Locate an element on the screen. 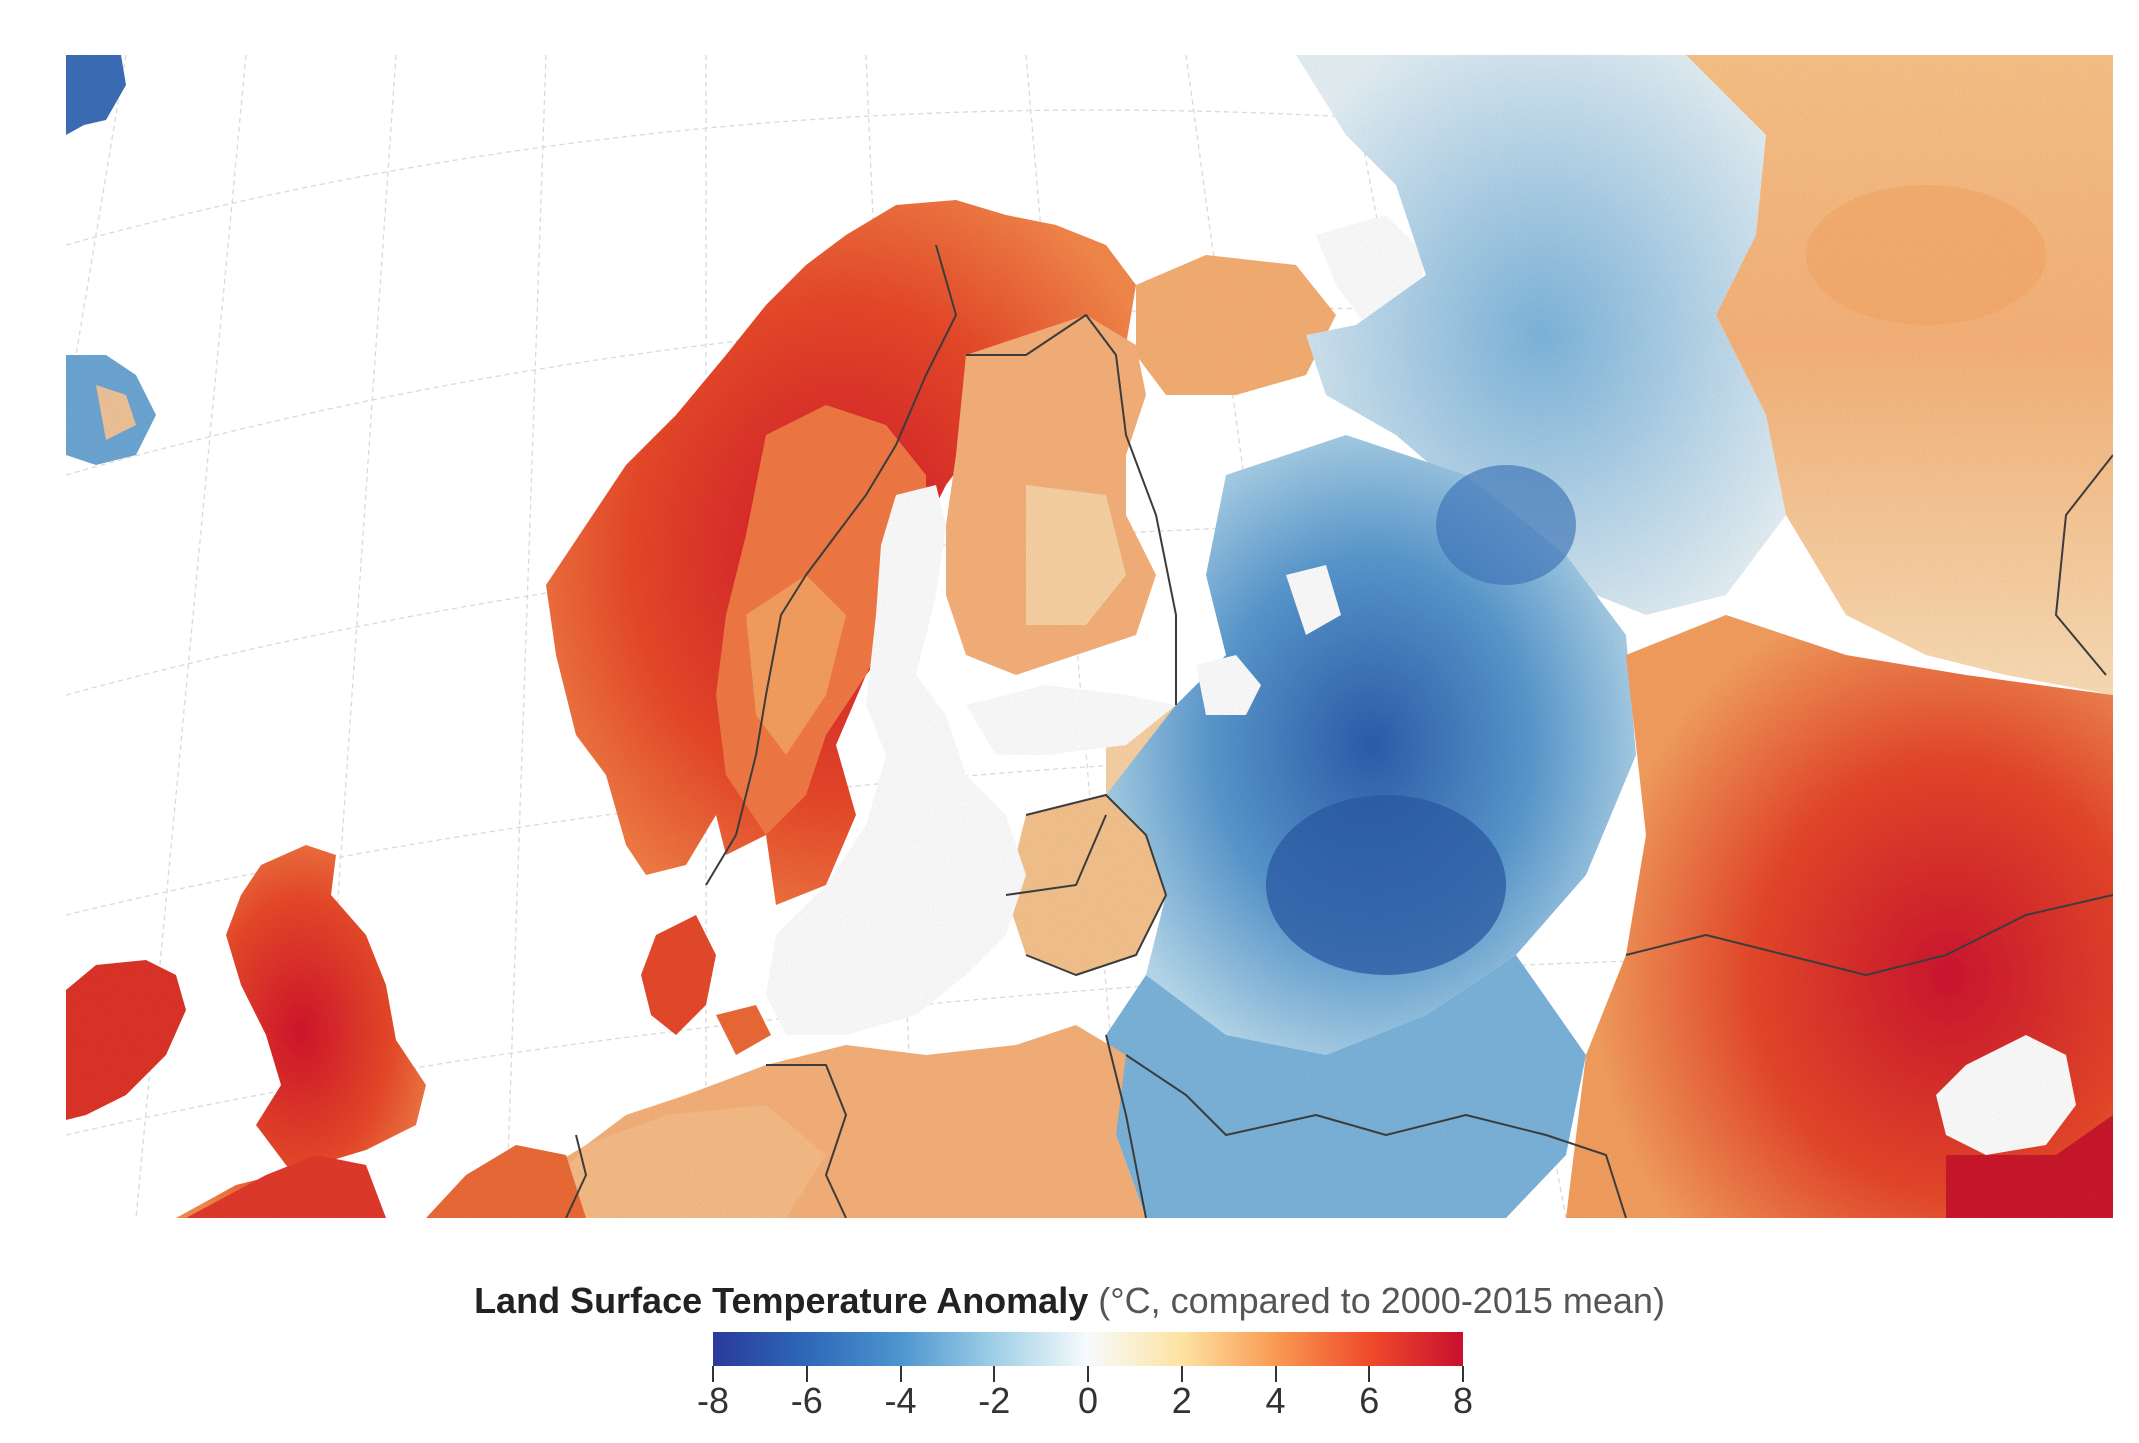 The height and width of the screenshot is (1443, 2139). legend-title-main: Land Surface Temperature Anomaly is located at coordinates (781, 1300).